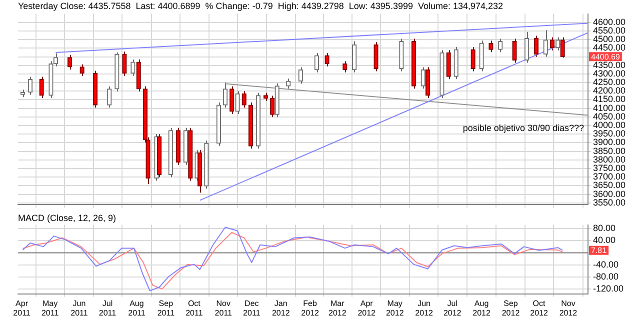  What do you see at coordinates (599, 251) in the screenshot?
I see `text: 7.81` at bounding box center [599, 251].